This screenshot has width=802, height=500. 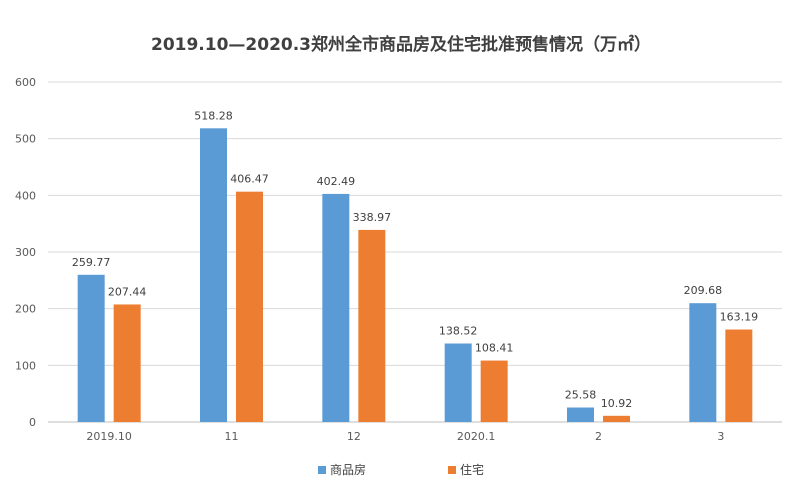 I want to click on legend: 商品房 住宅, so click(x=401, y=469).